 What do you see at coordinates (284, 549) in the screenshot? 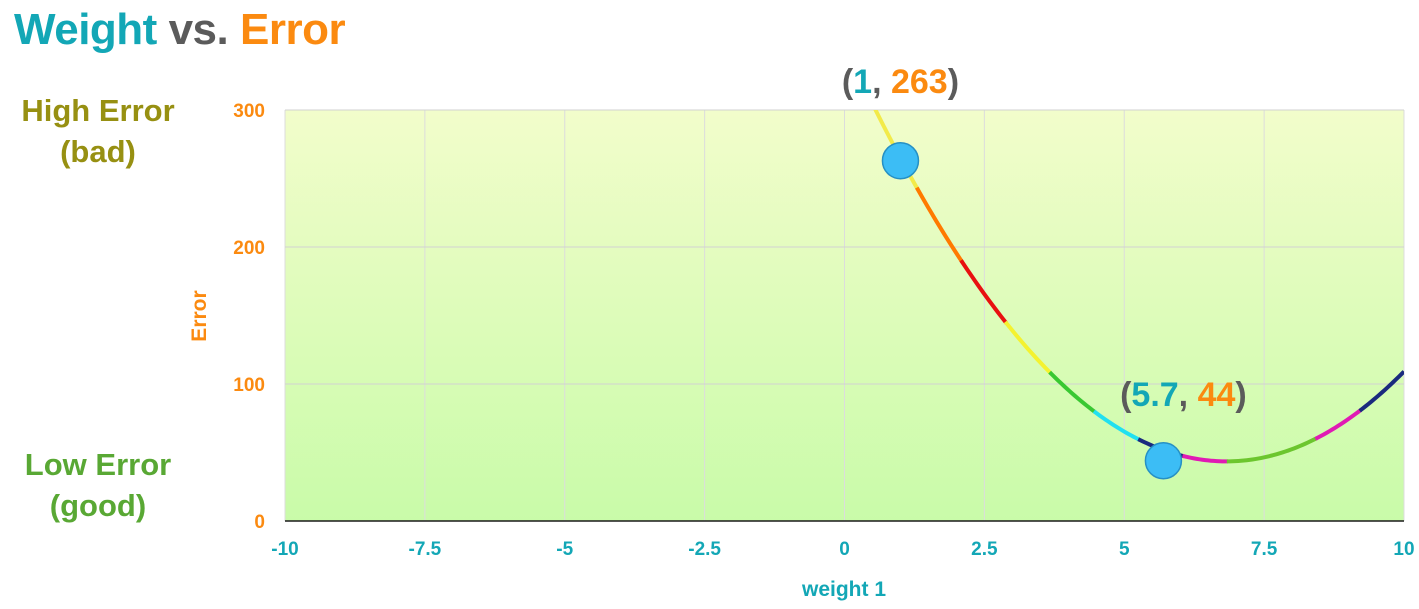
I see `x-tick-label: -10` at bounding box center [284, 549].